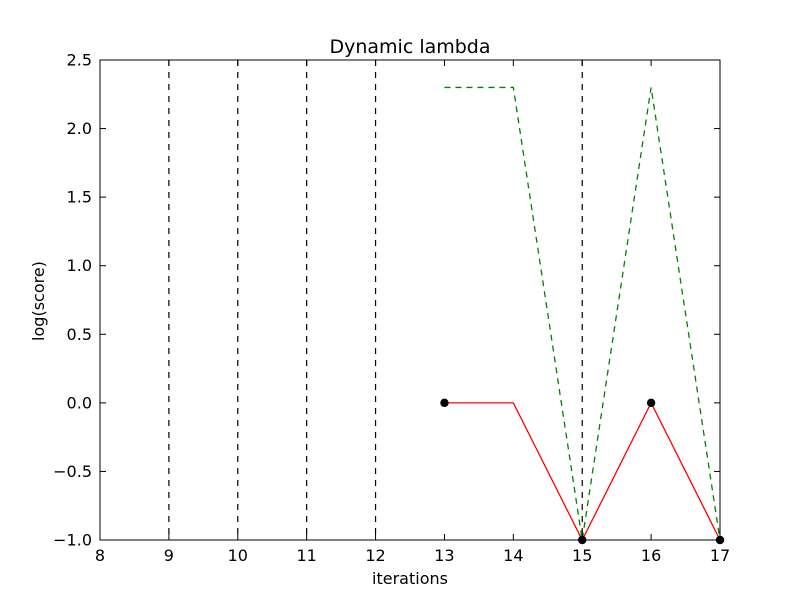  What do you see at coordinates (79, 128) in the screenshot?
I see `y-tick-label: 2.0` at bounding box center [79, 128].